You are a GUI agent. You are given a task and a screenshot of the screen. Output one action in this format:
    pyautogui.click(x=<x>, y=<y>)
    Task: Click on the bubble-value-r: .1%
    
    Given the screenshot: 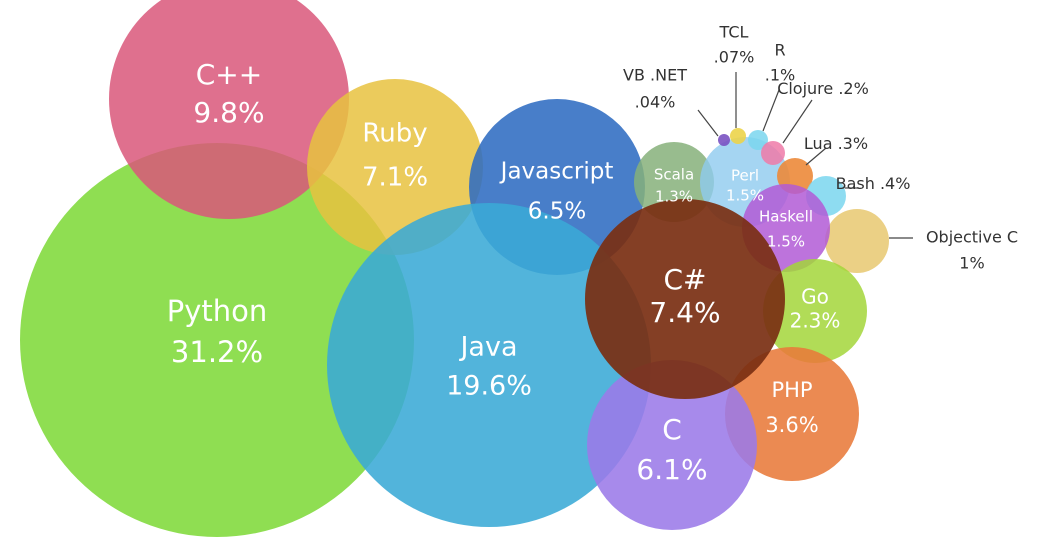 What is the action you would take?
    pyautogui.click(x=780, y=75)
    